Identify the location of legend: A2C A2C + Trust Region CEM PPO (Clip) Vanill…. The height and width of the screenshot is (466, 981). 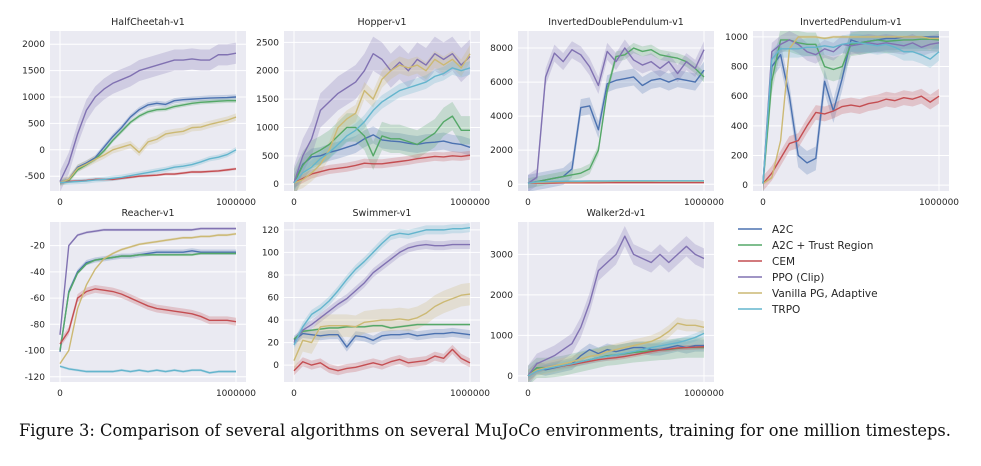
(808, 270).